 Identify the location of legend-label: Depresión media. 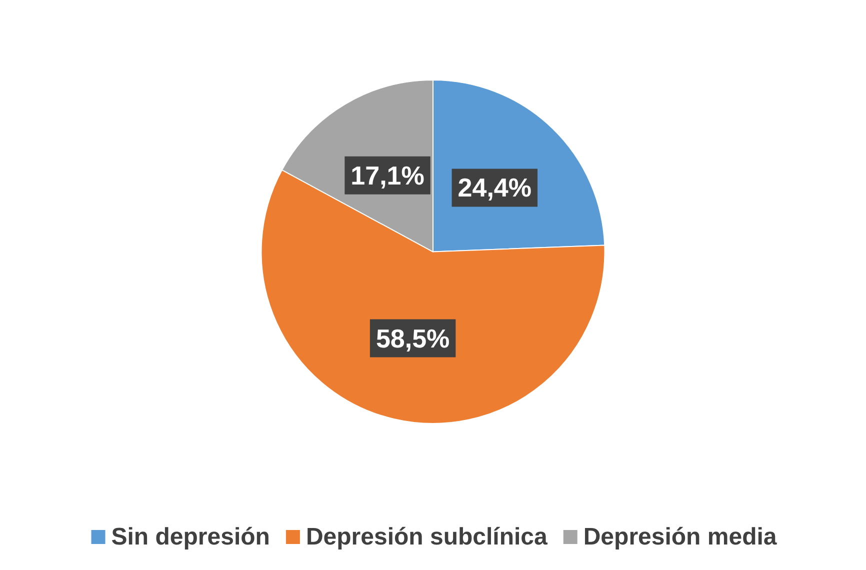
(680, 537).